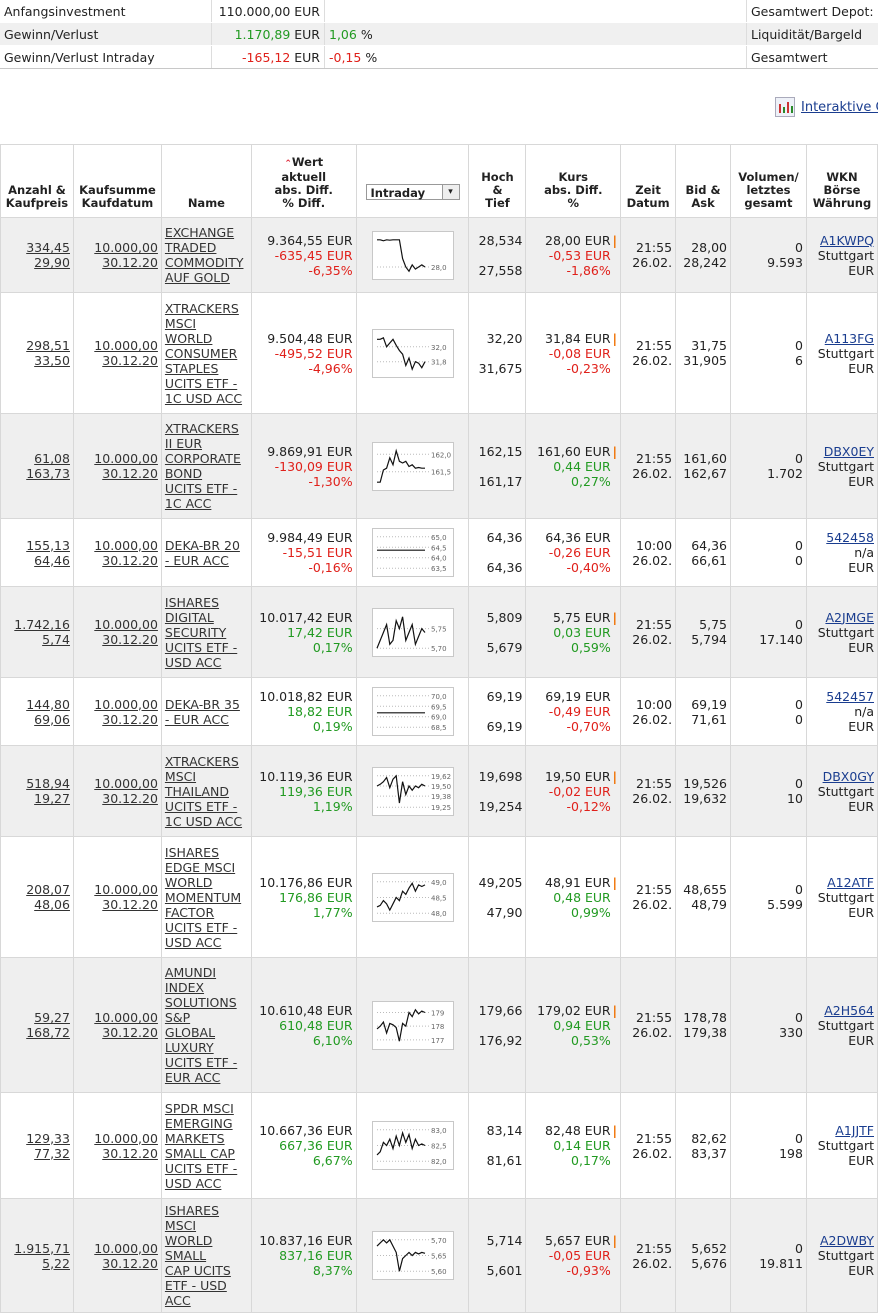 This screenshot has width=878, height=1313. Describe the element at coordinates (52, 798) in the screenshot. I see `kaufpreis-link: 19,27` at that location.